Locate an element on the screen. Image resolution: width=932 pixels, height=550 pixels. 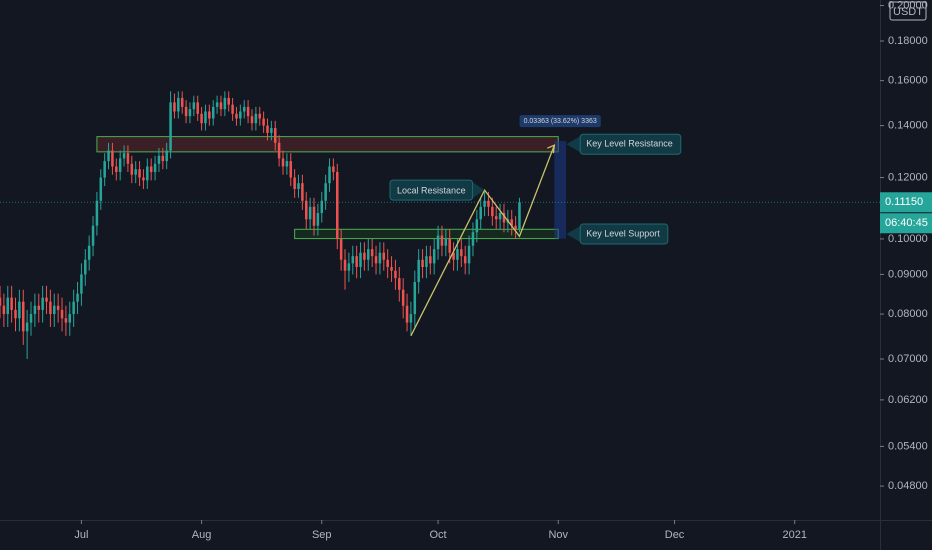
y-tick-label: 0.10000 is located at coordinates (908, 239).